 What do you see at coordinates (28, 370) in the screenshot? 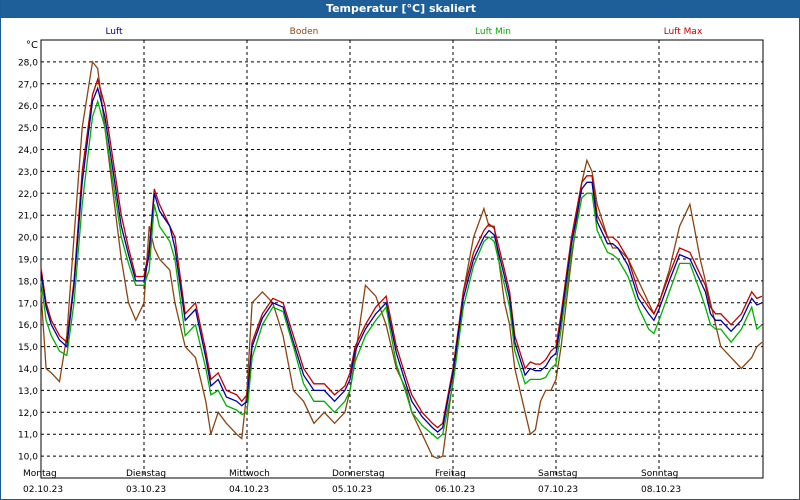
I see `y-tick-label: 14,0` at bounding box center [28, 370].